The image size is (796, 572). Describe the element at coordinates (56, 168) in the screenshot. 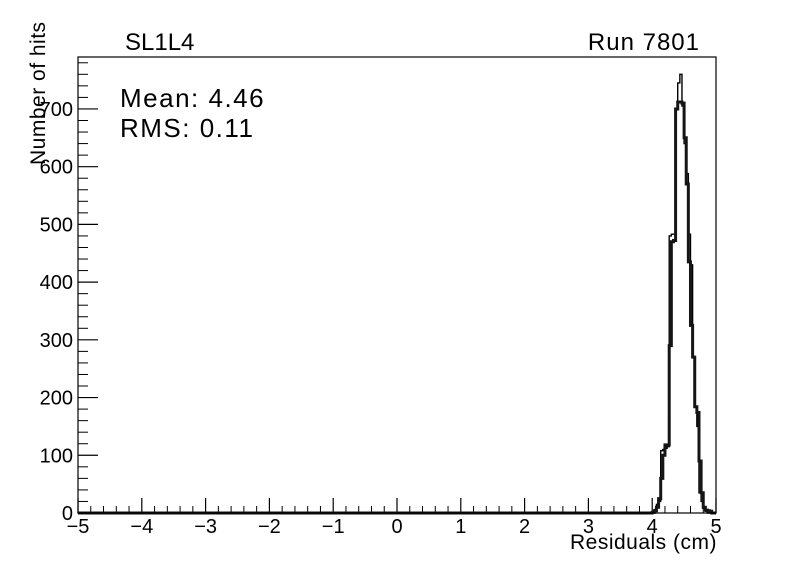

I see `y-tick-label: 600` at that location.